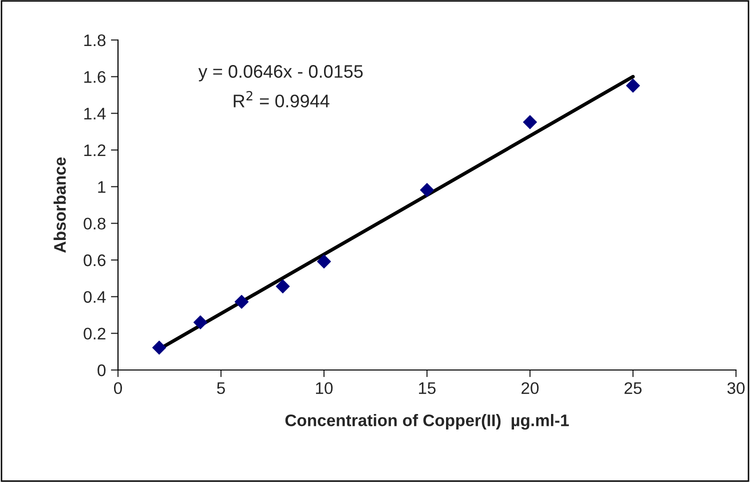 The image size is (750, 482). What do you see at coordinates (102, 187) in the screenshot?
I see `y-tick-label: 1` at bounding box center [102, 187].